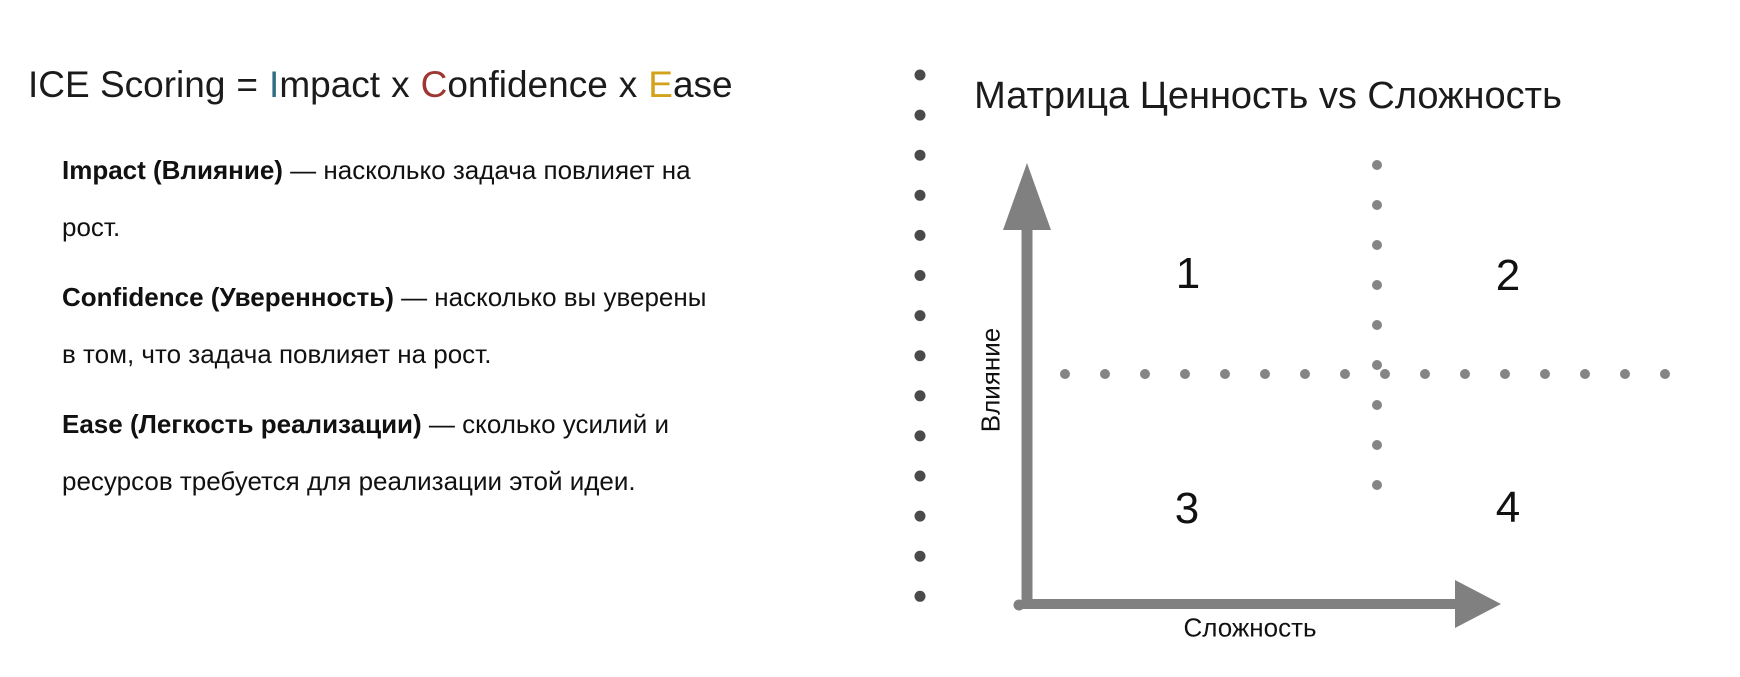 This screenshot has width=1740, height=677. I want to click on term-ease: Ease, so click(690, 84).